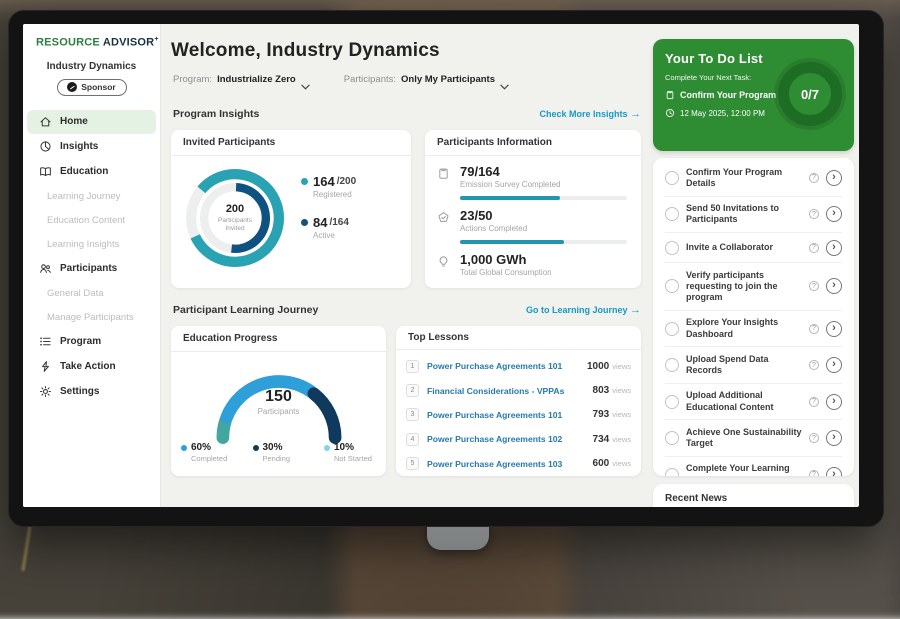 This screenshot has height=619, width=900. What do you see at coordinates (209, 452) in the screenshot?
I see `gauge-legend-item: 60% Completed` at bounding box center [209, 452].